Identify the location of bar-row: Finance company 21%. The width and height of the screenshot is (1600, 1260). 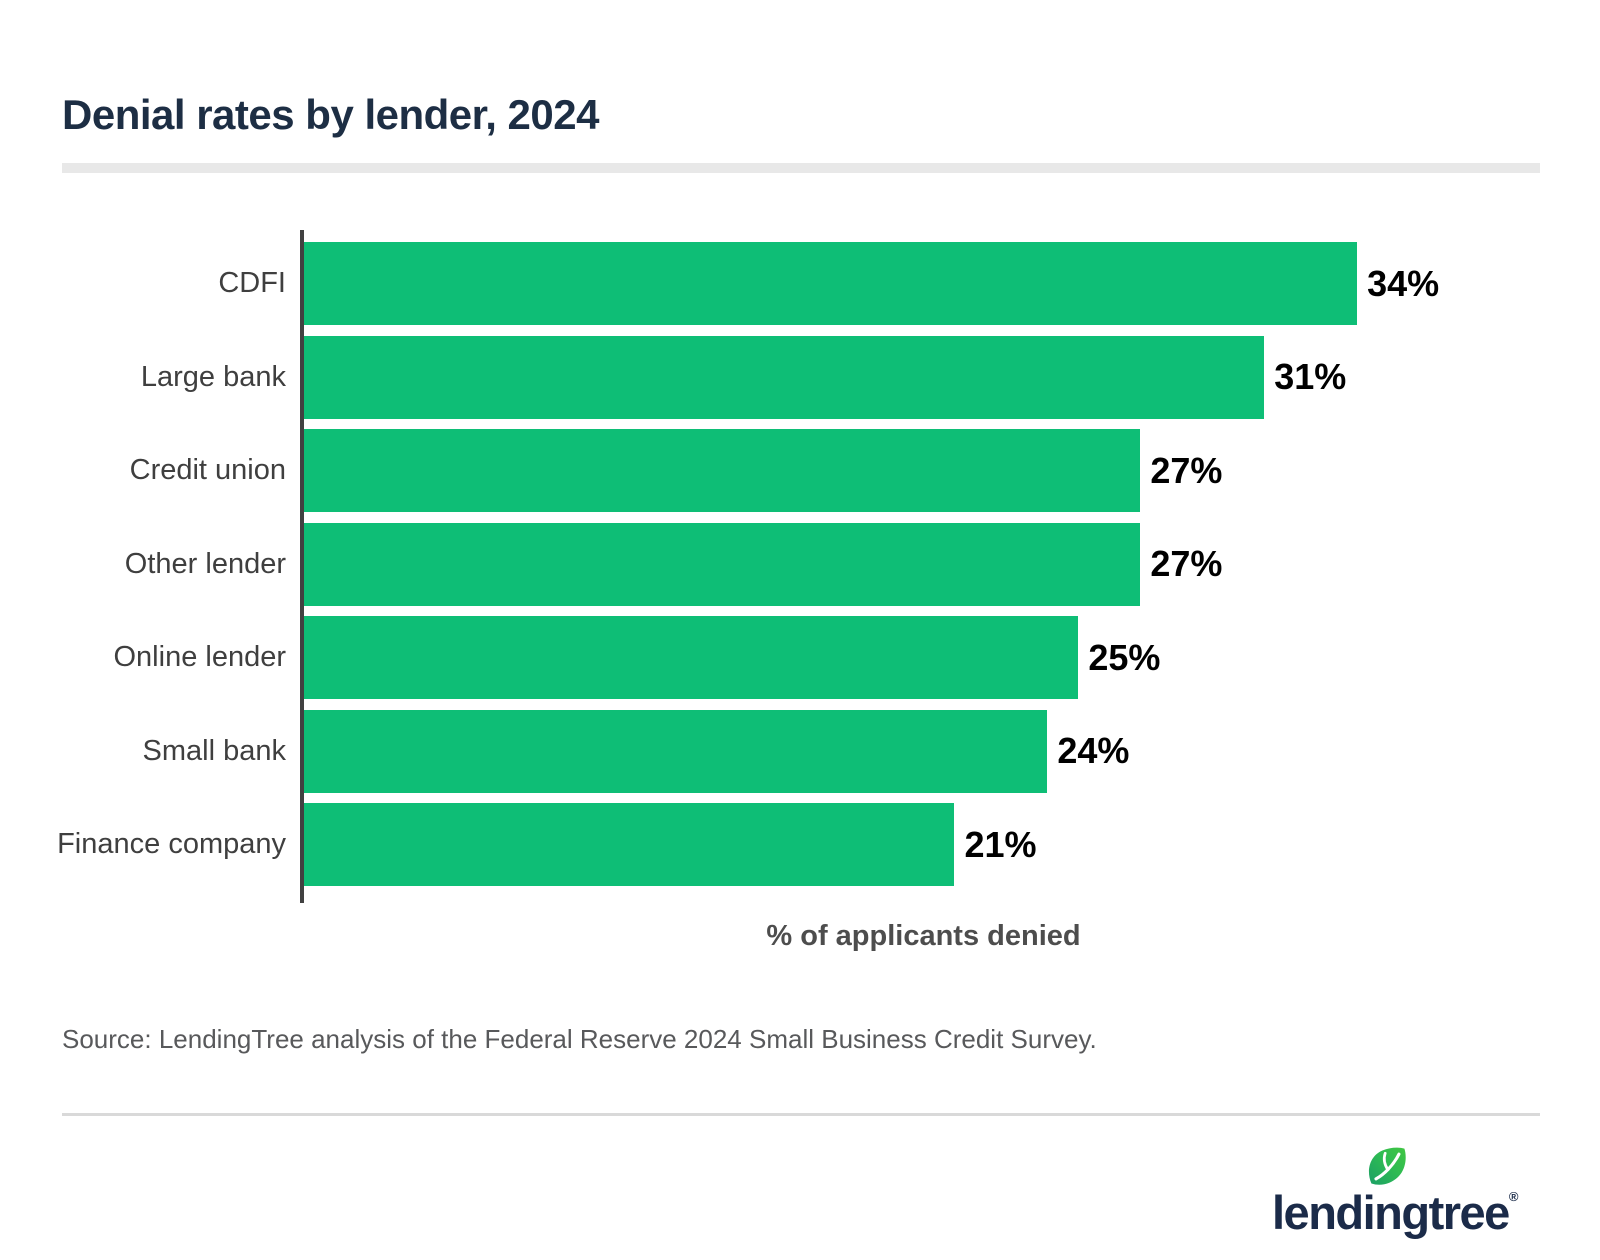
(800, 844).